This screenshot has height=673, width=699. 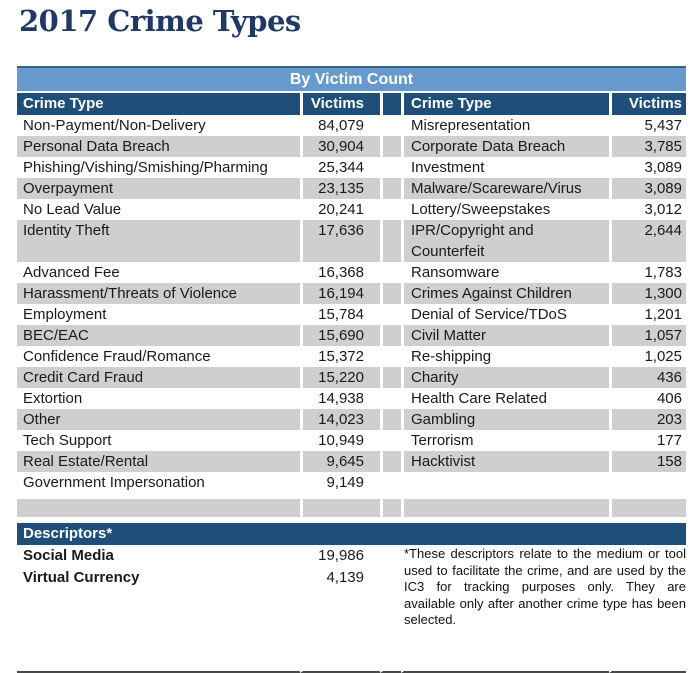 I want to click on gray-spacer-row, so click(x=351, y=508).